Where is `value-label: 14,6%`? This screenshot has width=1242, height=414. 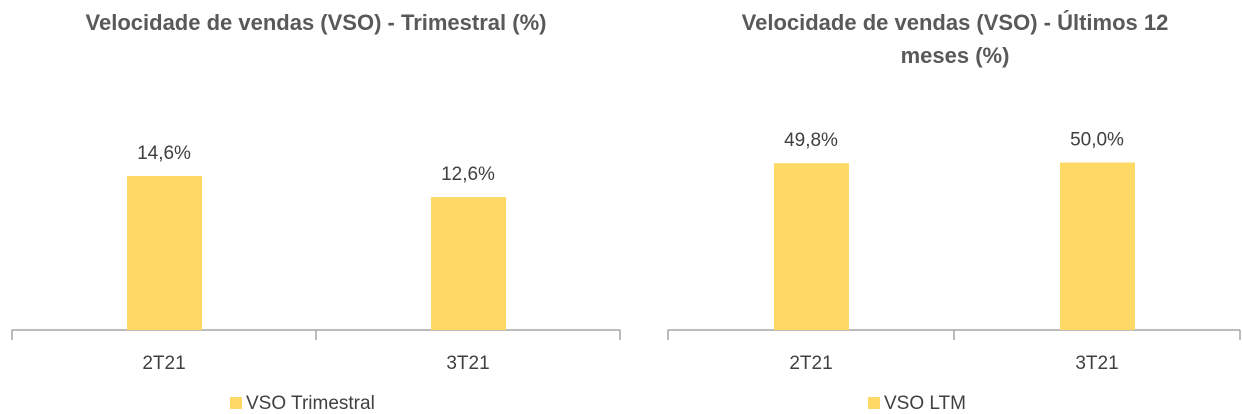 value-label: 14,6% is located at coordinates (164, 153).